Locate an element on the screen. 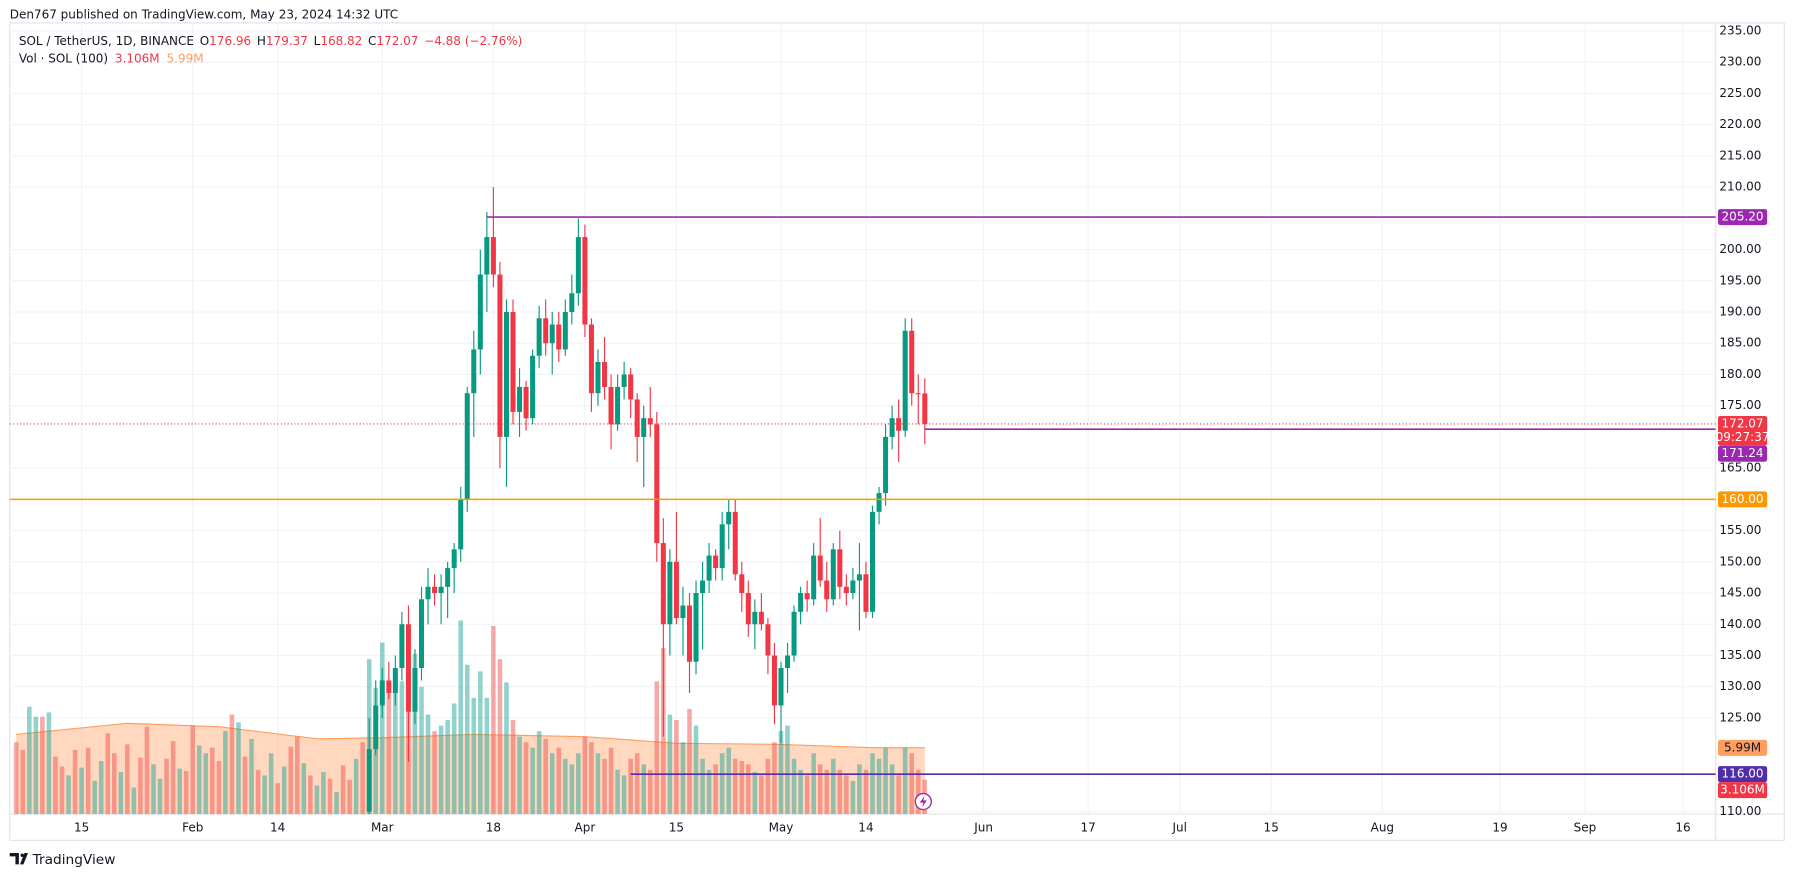  x-tick-label: Jul is located at coordinates (1178, 827).